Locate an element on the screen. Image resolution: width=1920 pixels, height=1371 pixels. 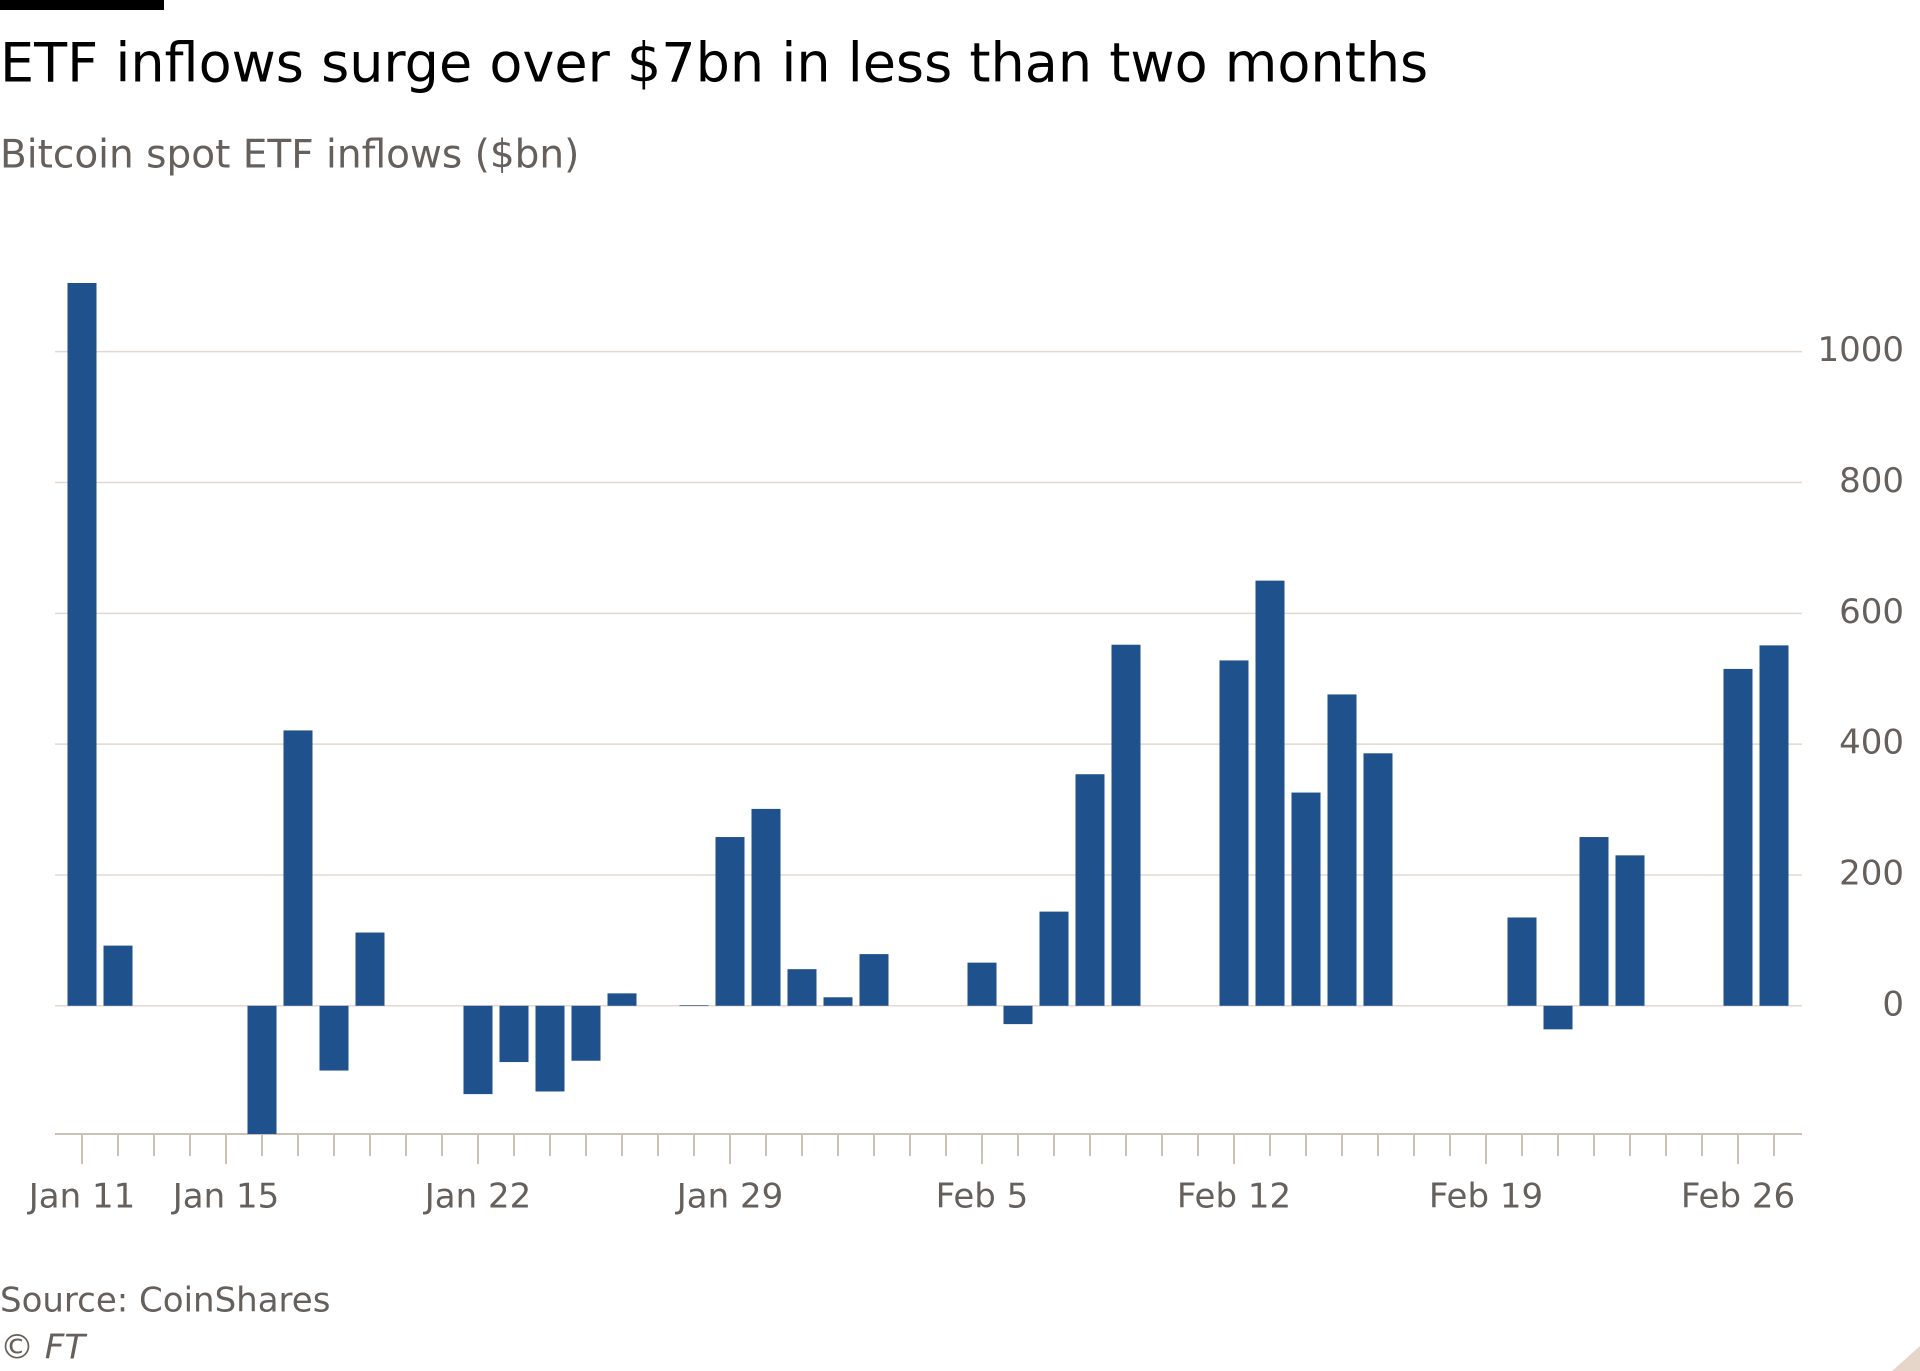
x-tick-label: Feb 19 is located at coordinates (1486, 1197).